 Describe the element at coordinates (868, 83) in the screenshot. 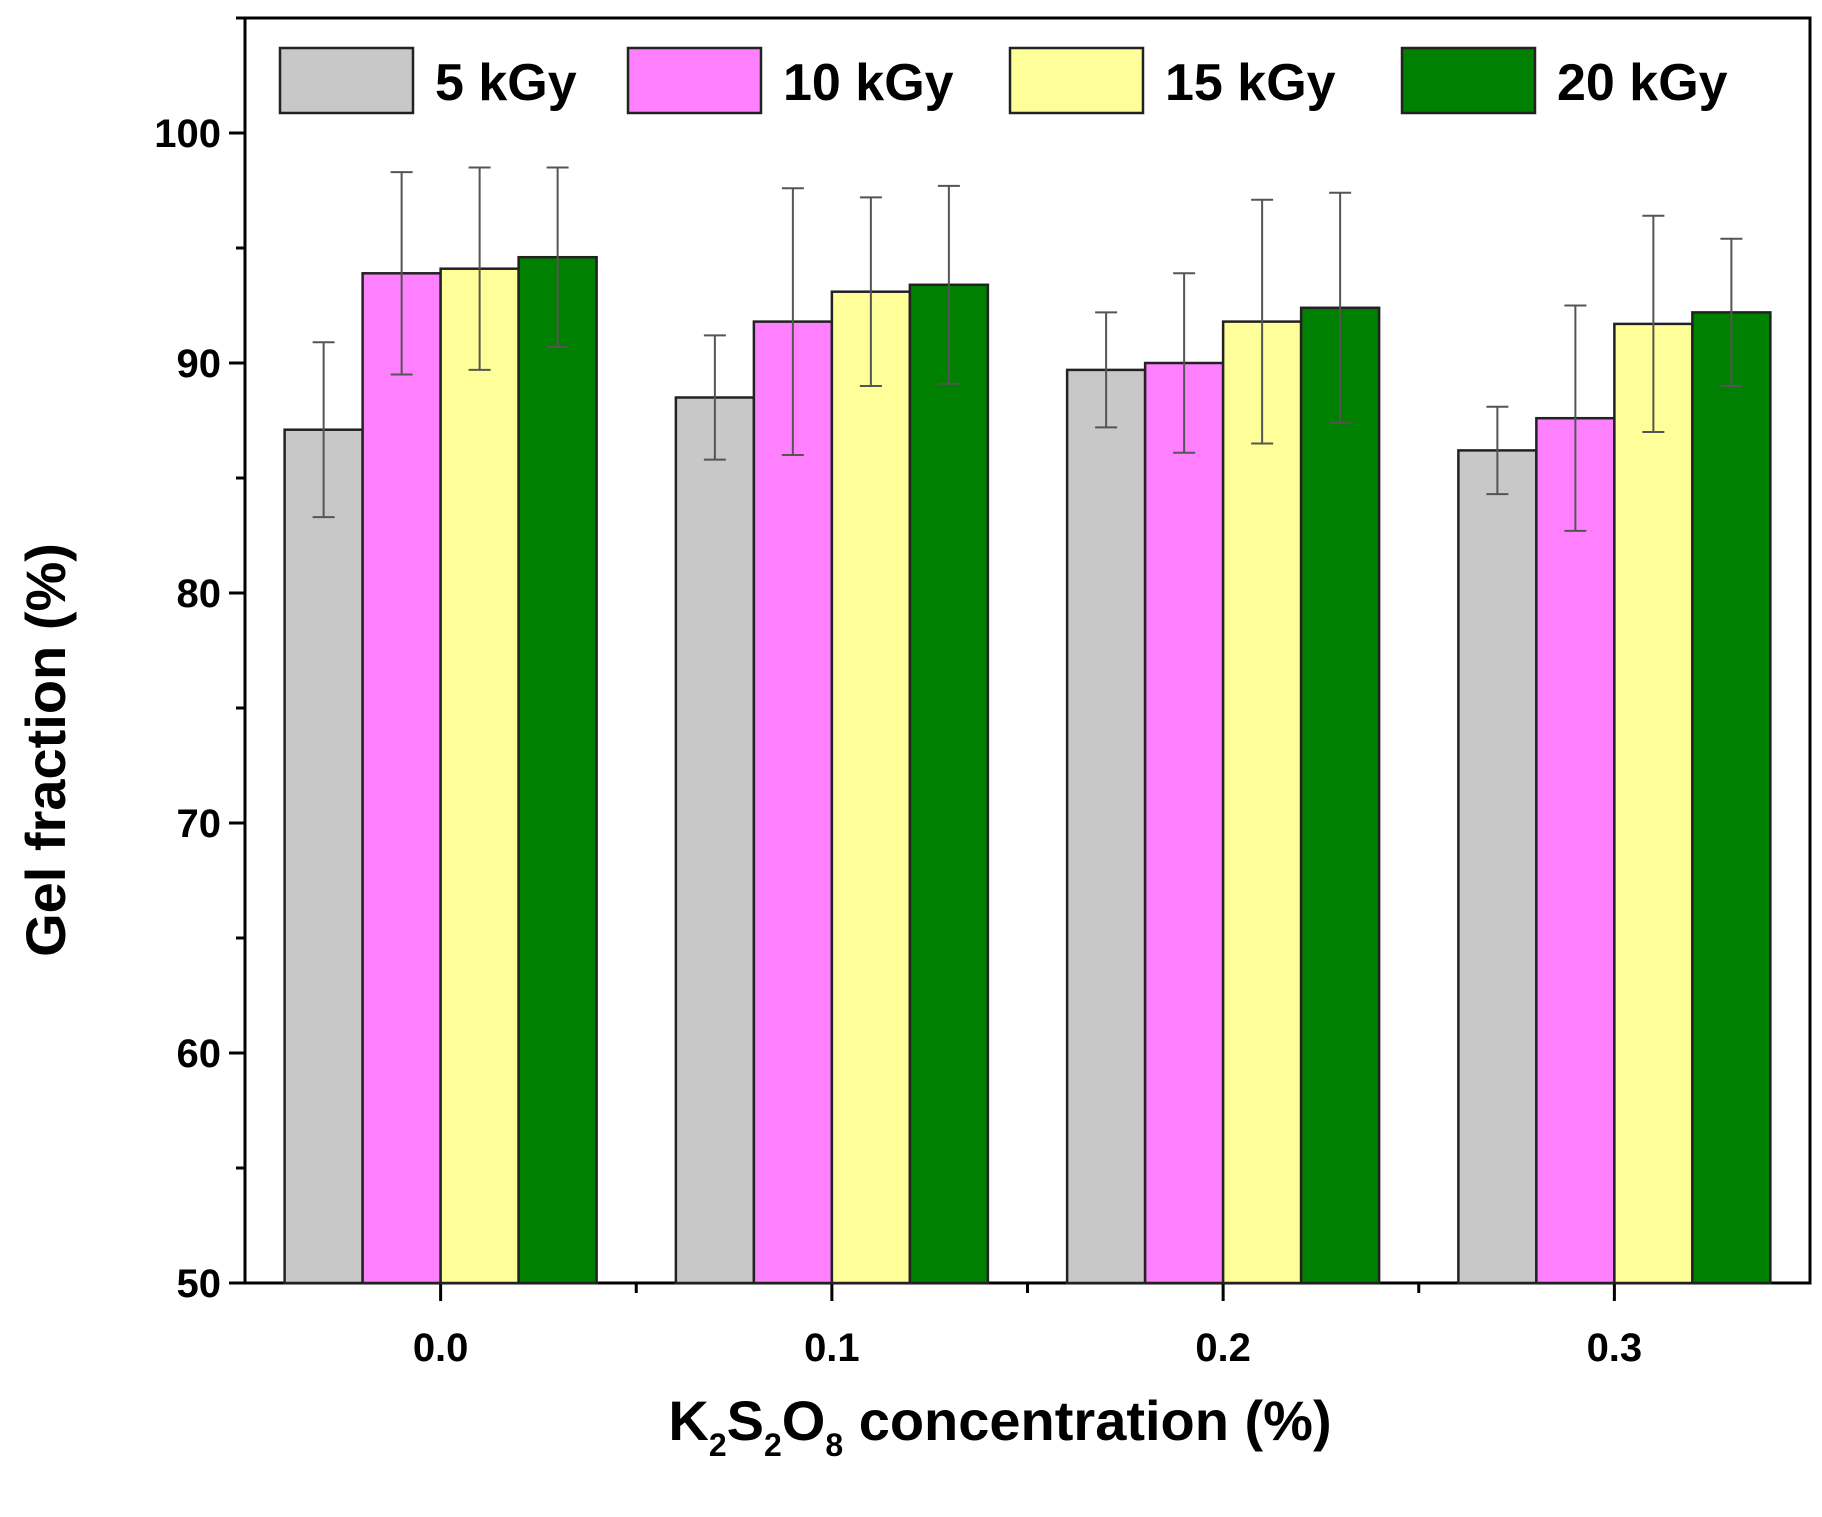

I see `legend-label: 10 kGy` at that location.